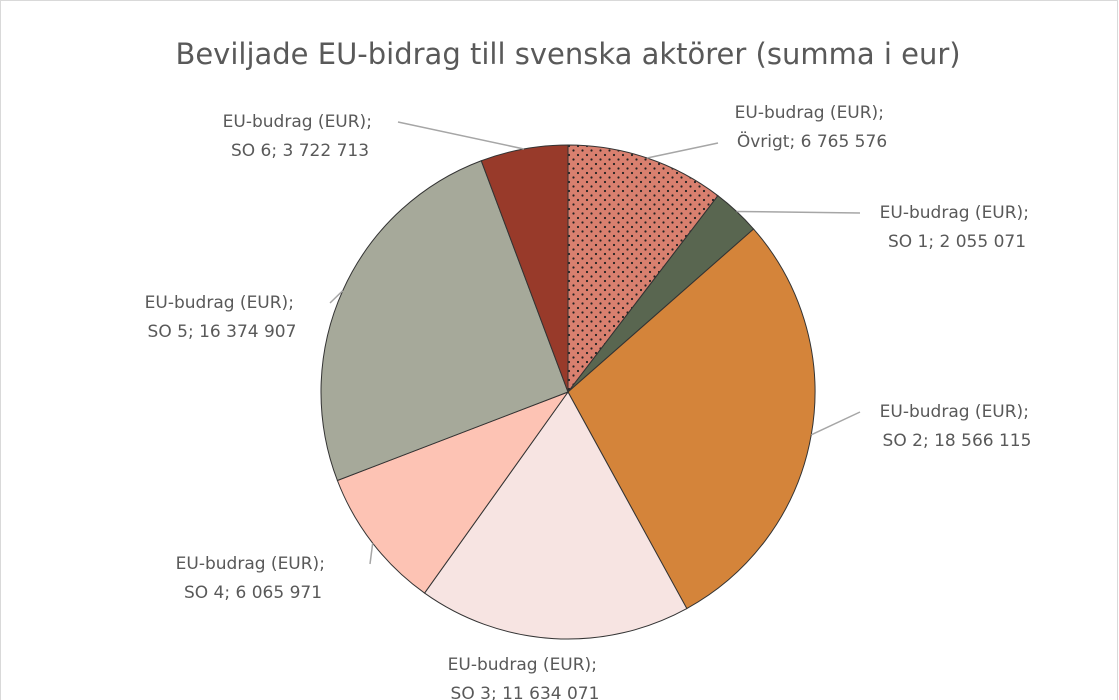 This screenshot has height=700, width=1119. I want to click on label-line: SO 2; 18 566 115, so click(957, 441).